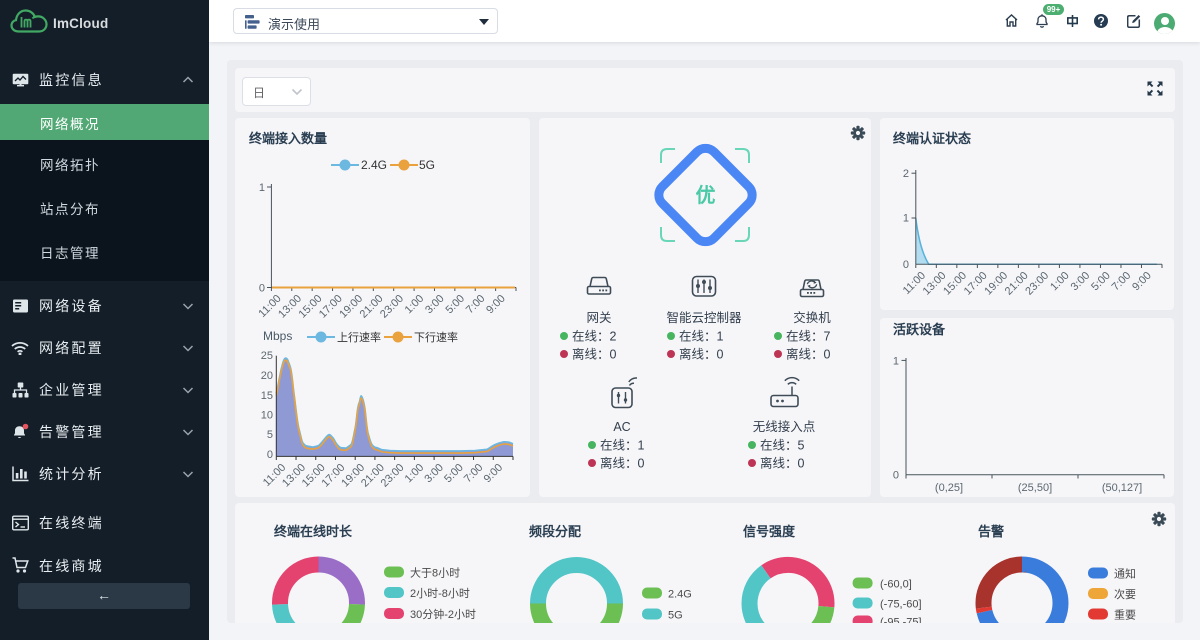  Describe the element at coordinates (1125, 574) in the screenshot. I see `svg-text: 通知` at that location.